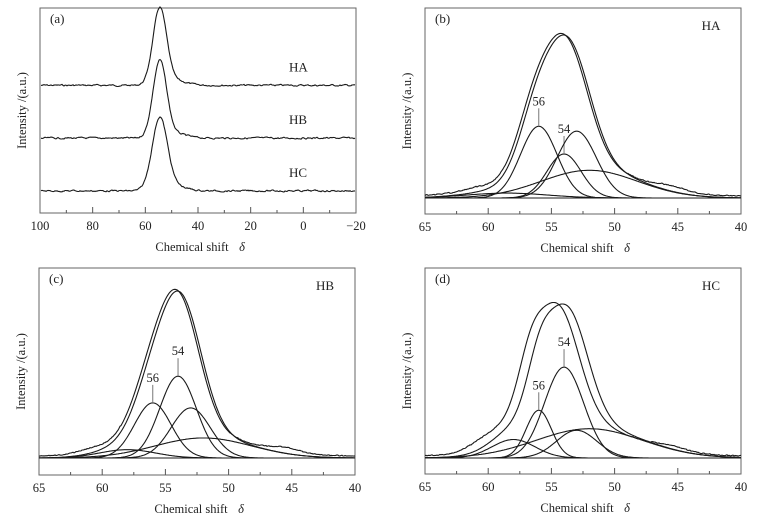  What do you see at coordinates (298, 119) in the screenshot?
I see `series-label: HB` at bounding box center [298, 119].